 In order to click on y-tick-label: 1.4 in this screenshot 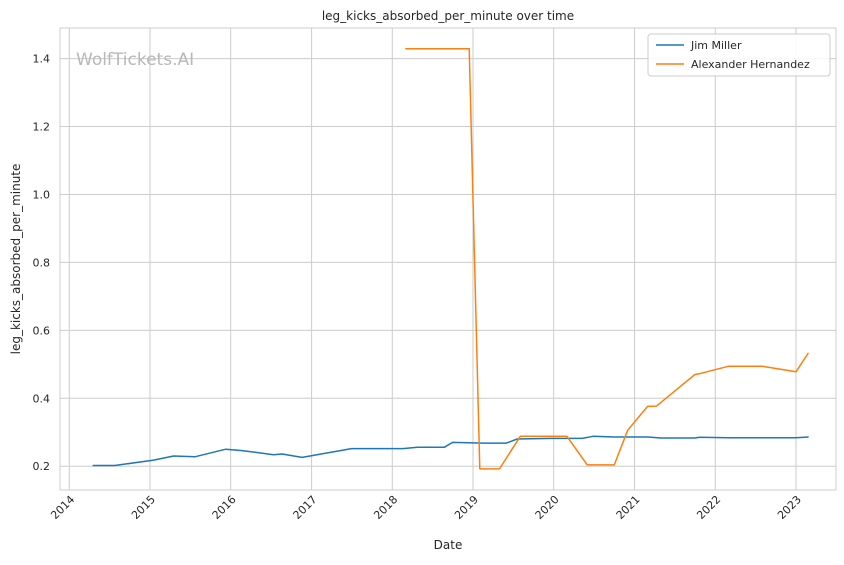, I will do `click(42, 59)`.